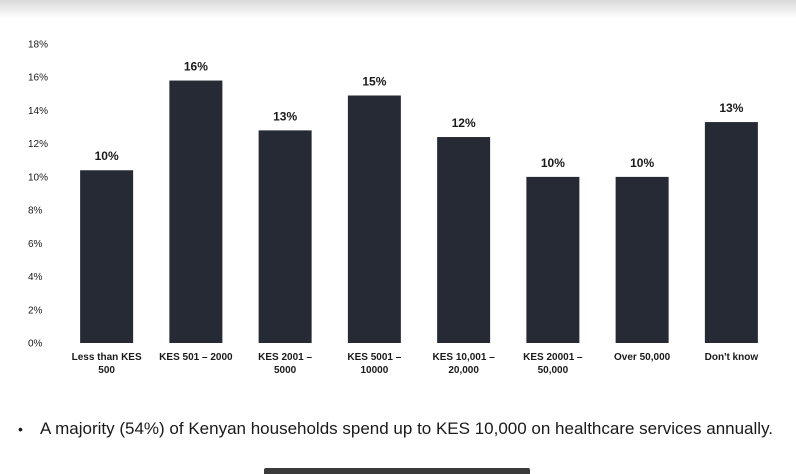  Describe the element at coordinates (398, 9) in the screenshot. I see `slide-top-band` at that location.